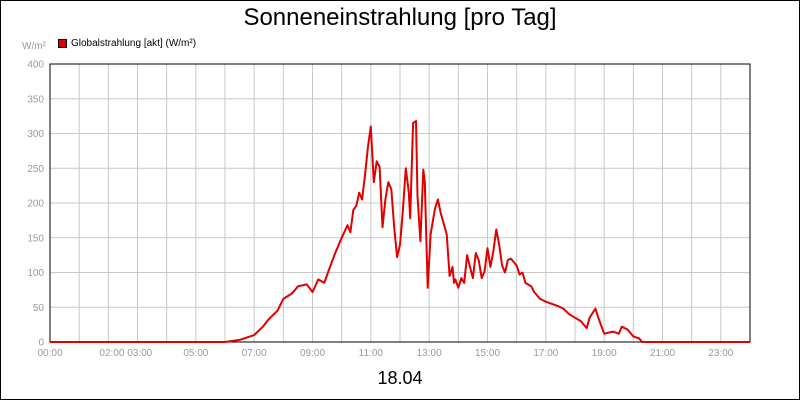  What do you see at coordinates (254, 353) in the screenshot?
I see `x-tick-label: 07:00` at bounding box center [254, 353].